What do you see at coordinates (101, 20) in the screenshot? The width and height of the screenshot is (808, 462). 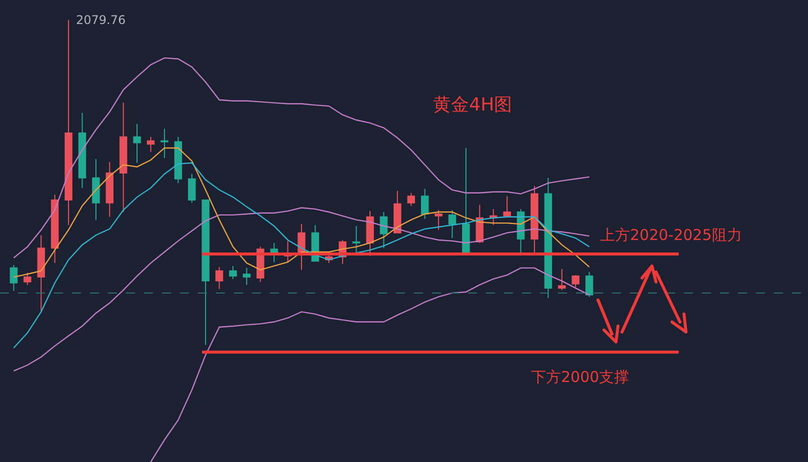 I see `annotation: 2079.76` at bounding box center [101, 20].